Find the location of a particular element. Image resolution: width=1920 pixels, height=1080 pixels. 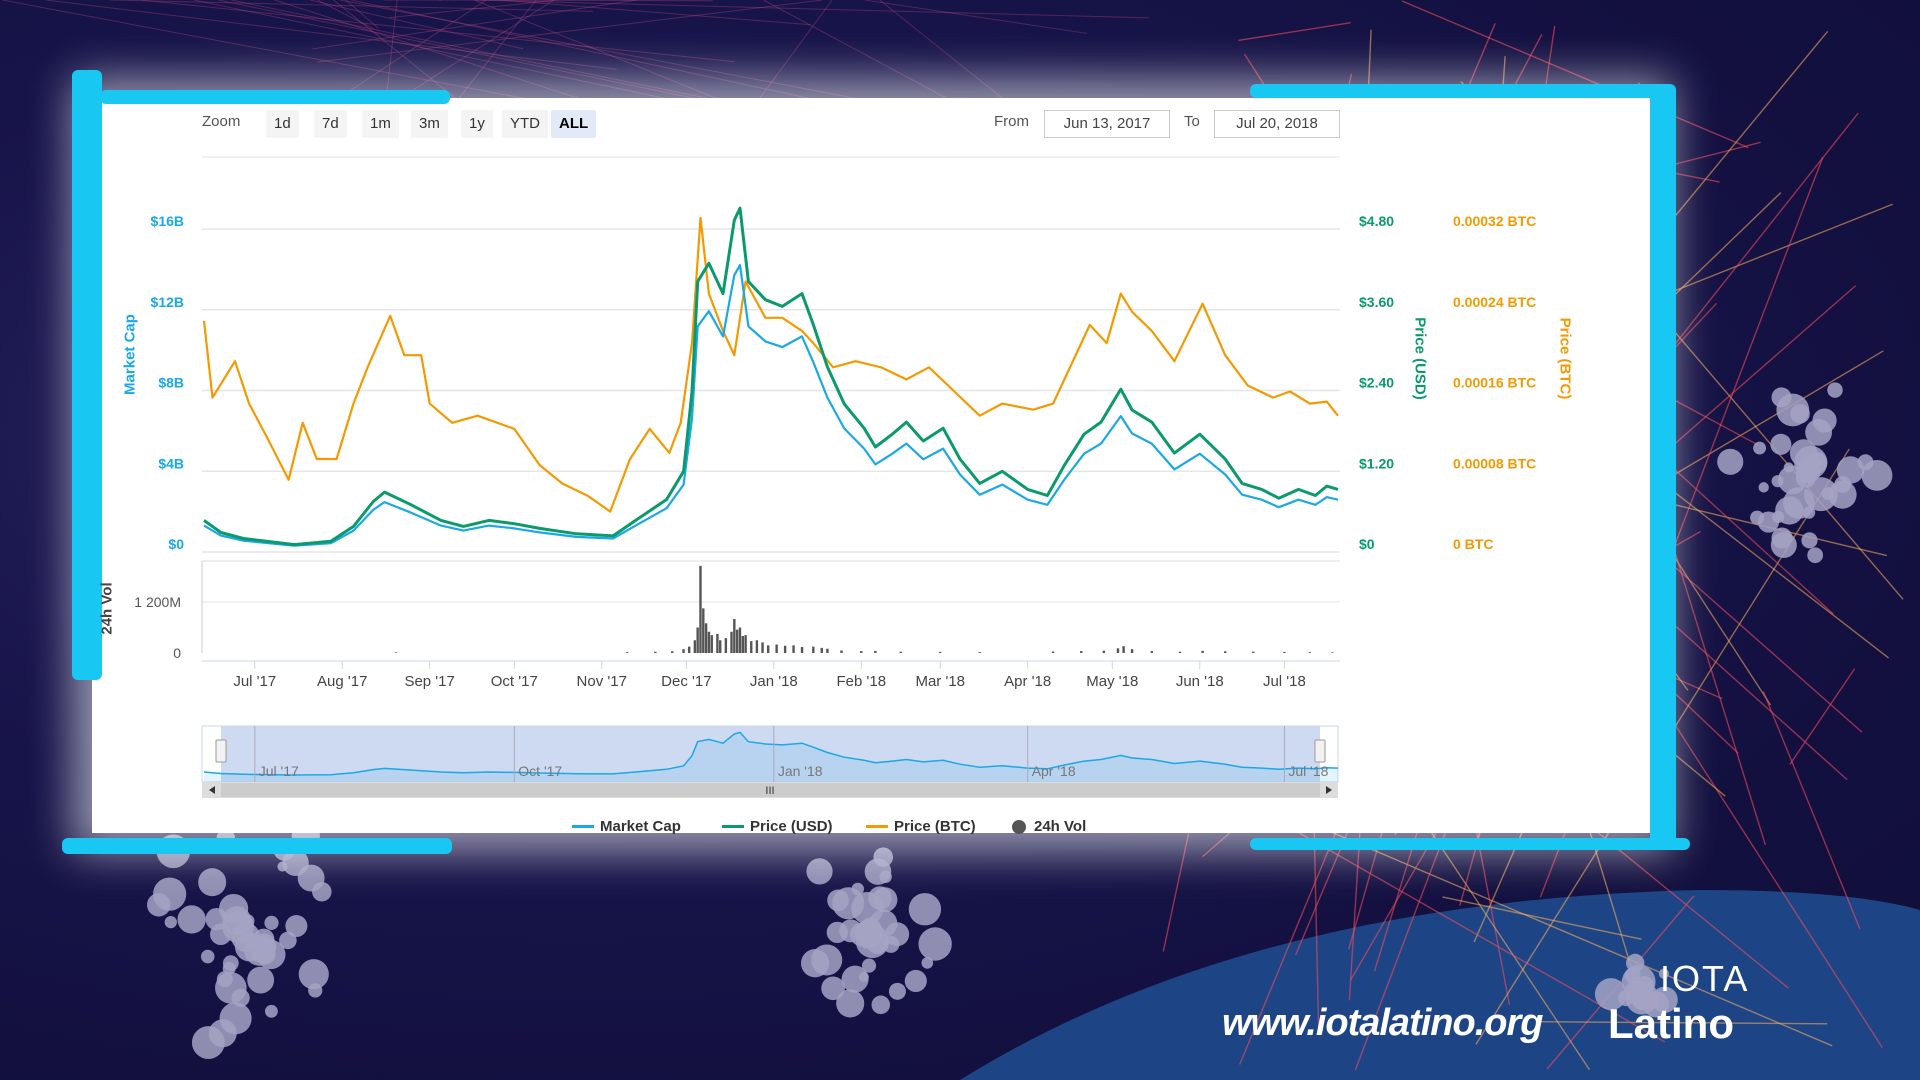

frame-brush-top-right is located at coordinates (1460, 91).